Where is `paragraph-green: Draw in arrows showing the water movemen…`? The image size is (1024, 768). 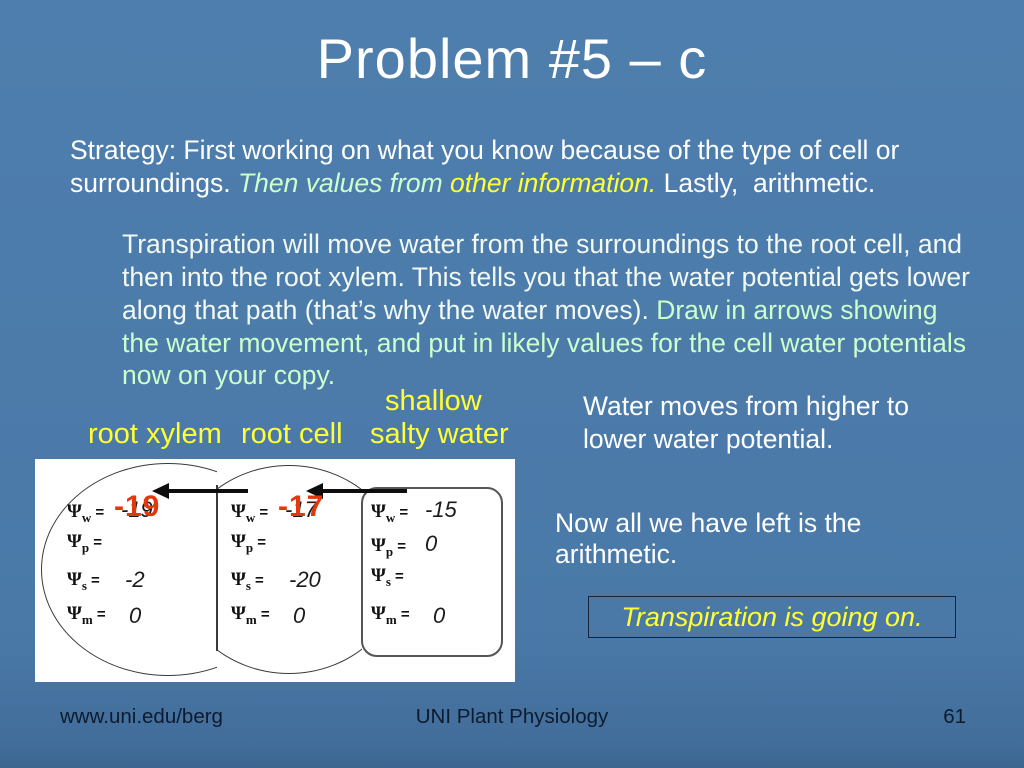 paragraph-green: Draw in arrows showing the water movemen… is located at coordinates (548, 342).